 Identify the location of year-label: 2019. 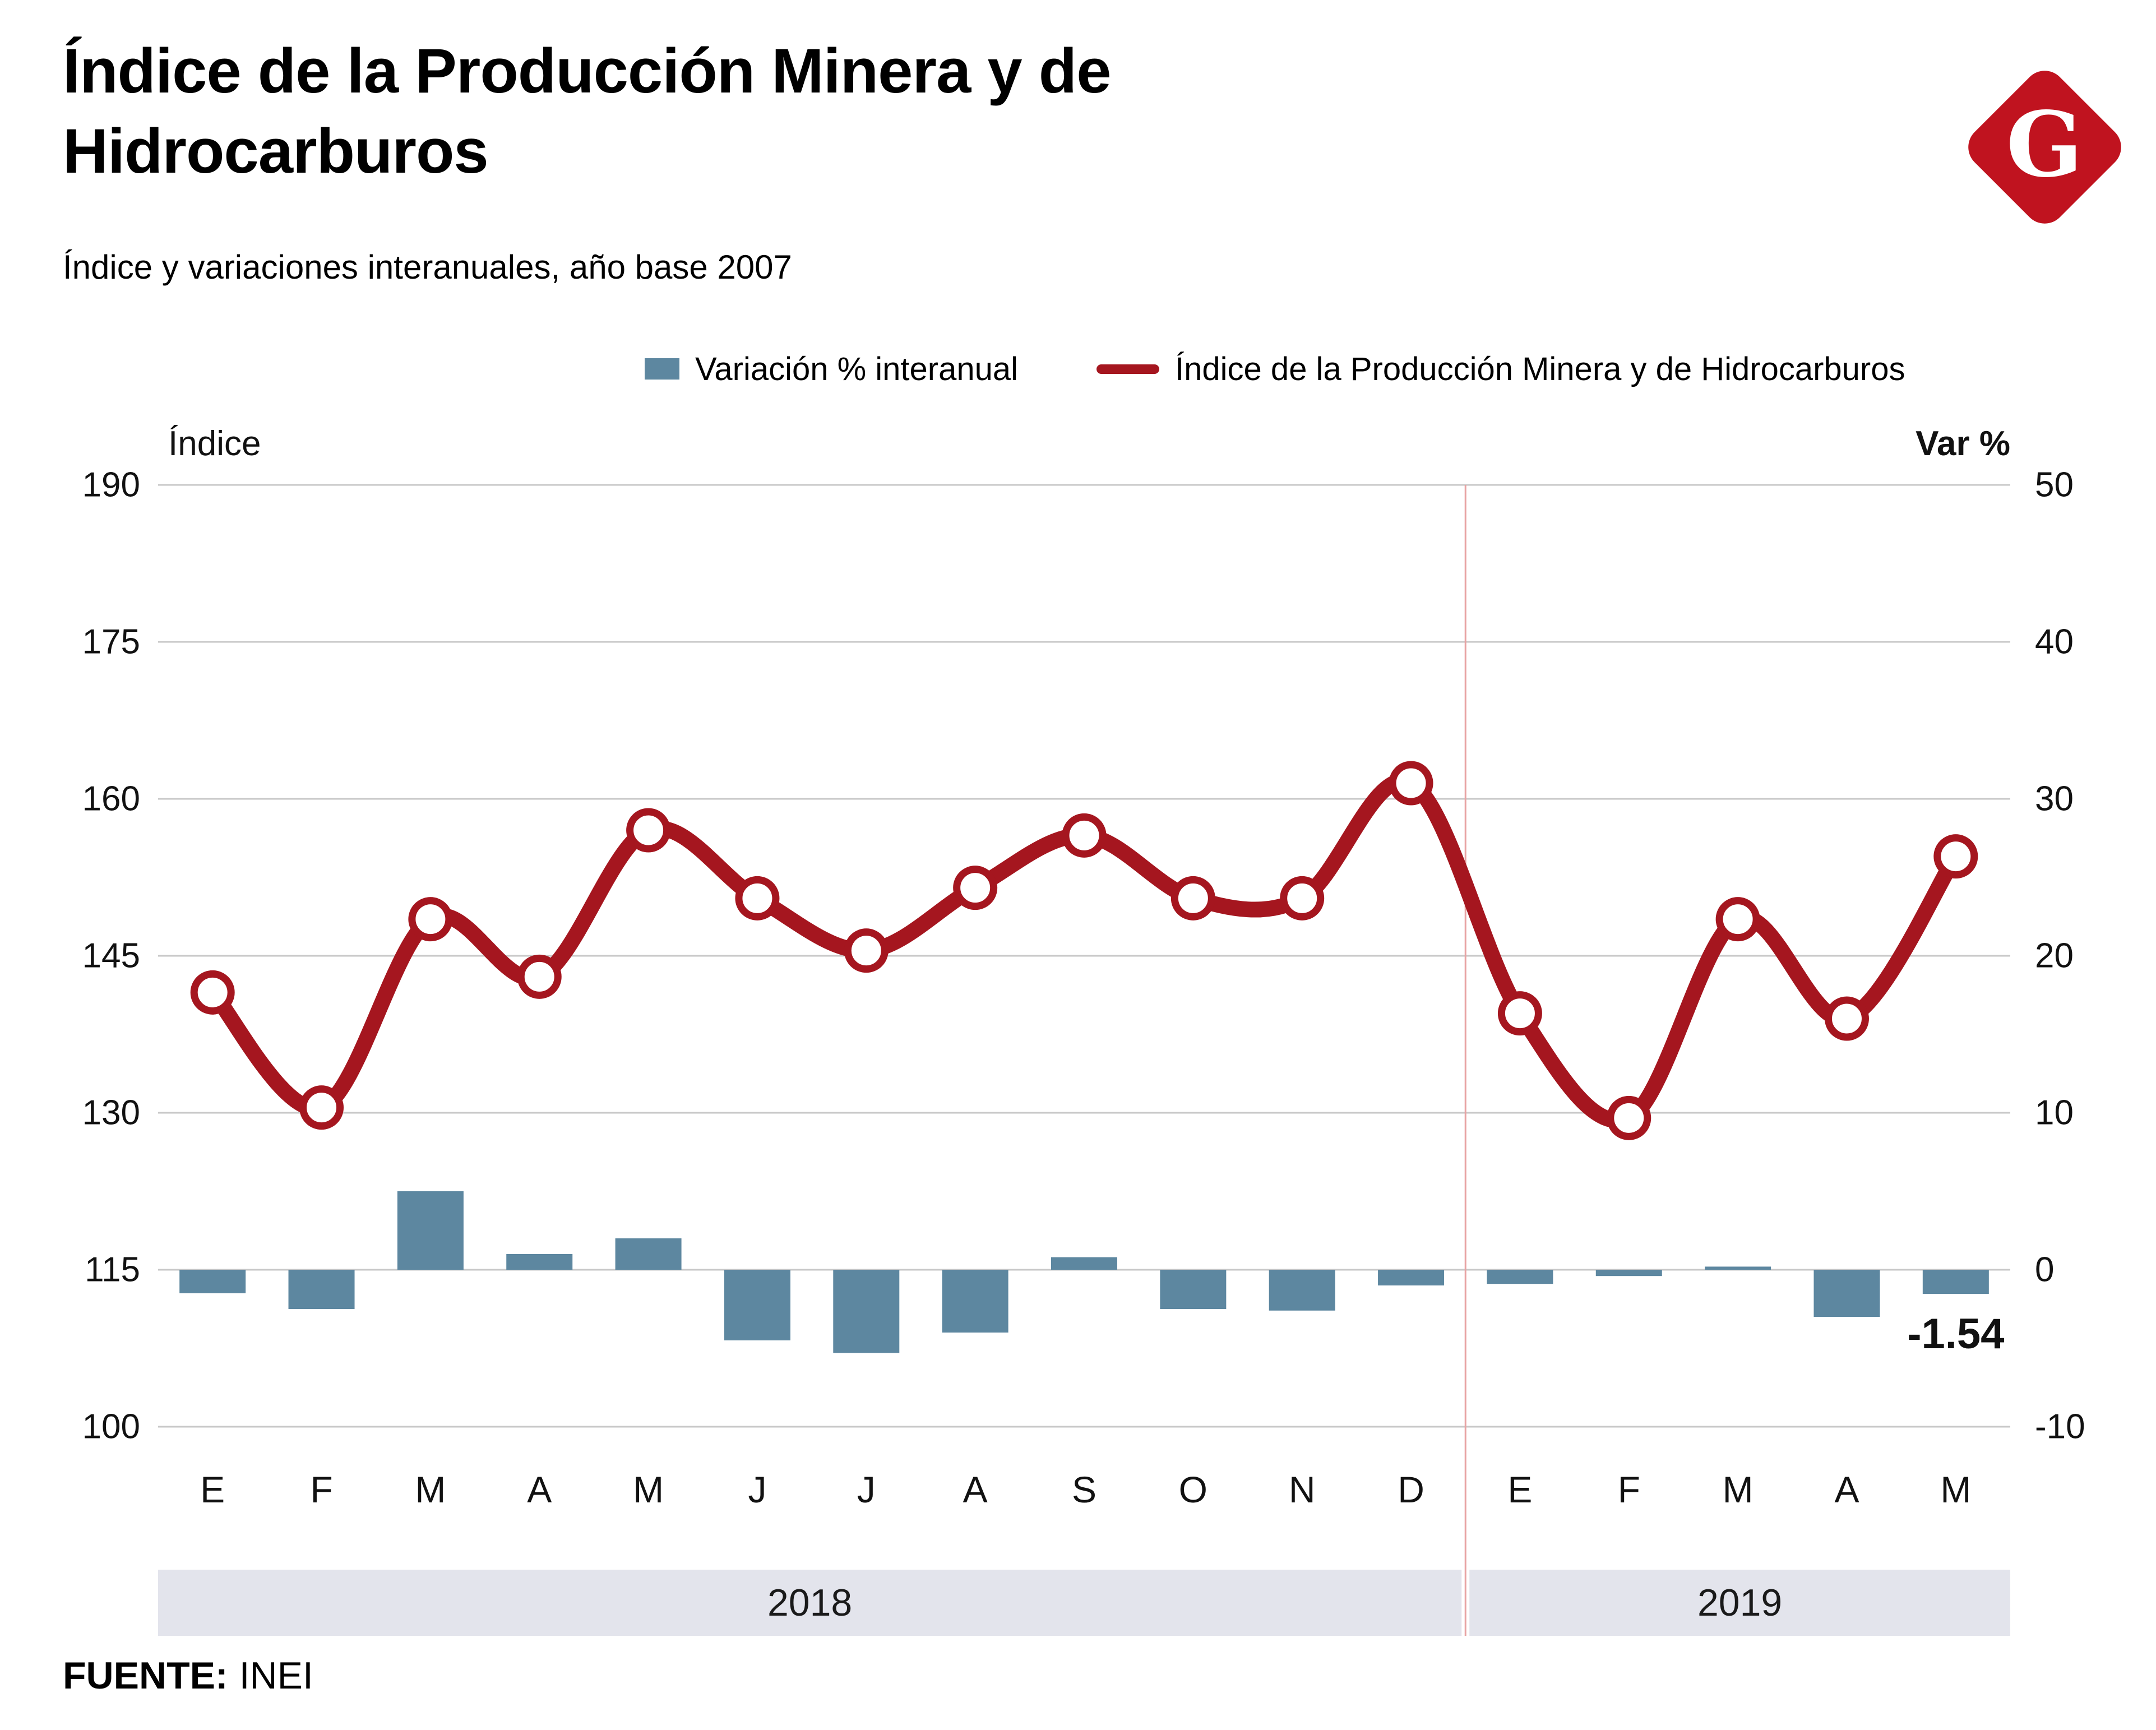
(1739, 1602).